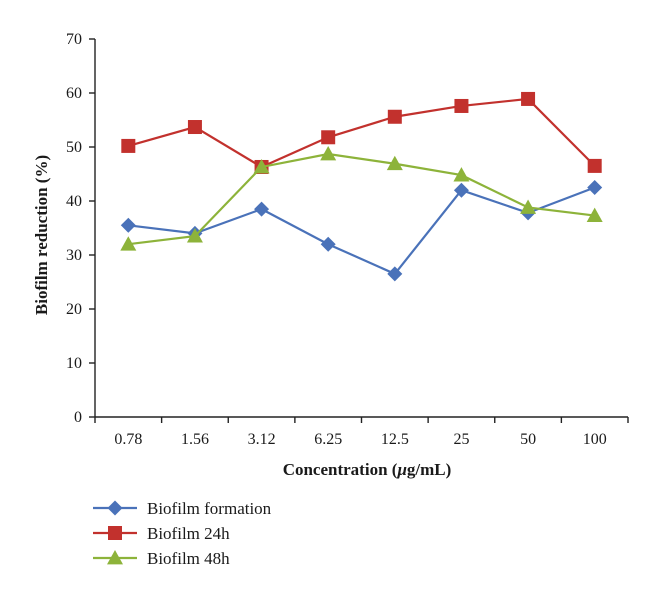 The height and width of the screenshot is (598, 660). Describe the element at coordinates (115, 557) in the screenshot. I see `legend-marker-triangle` at that location.